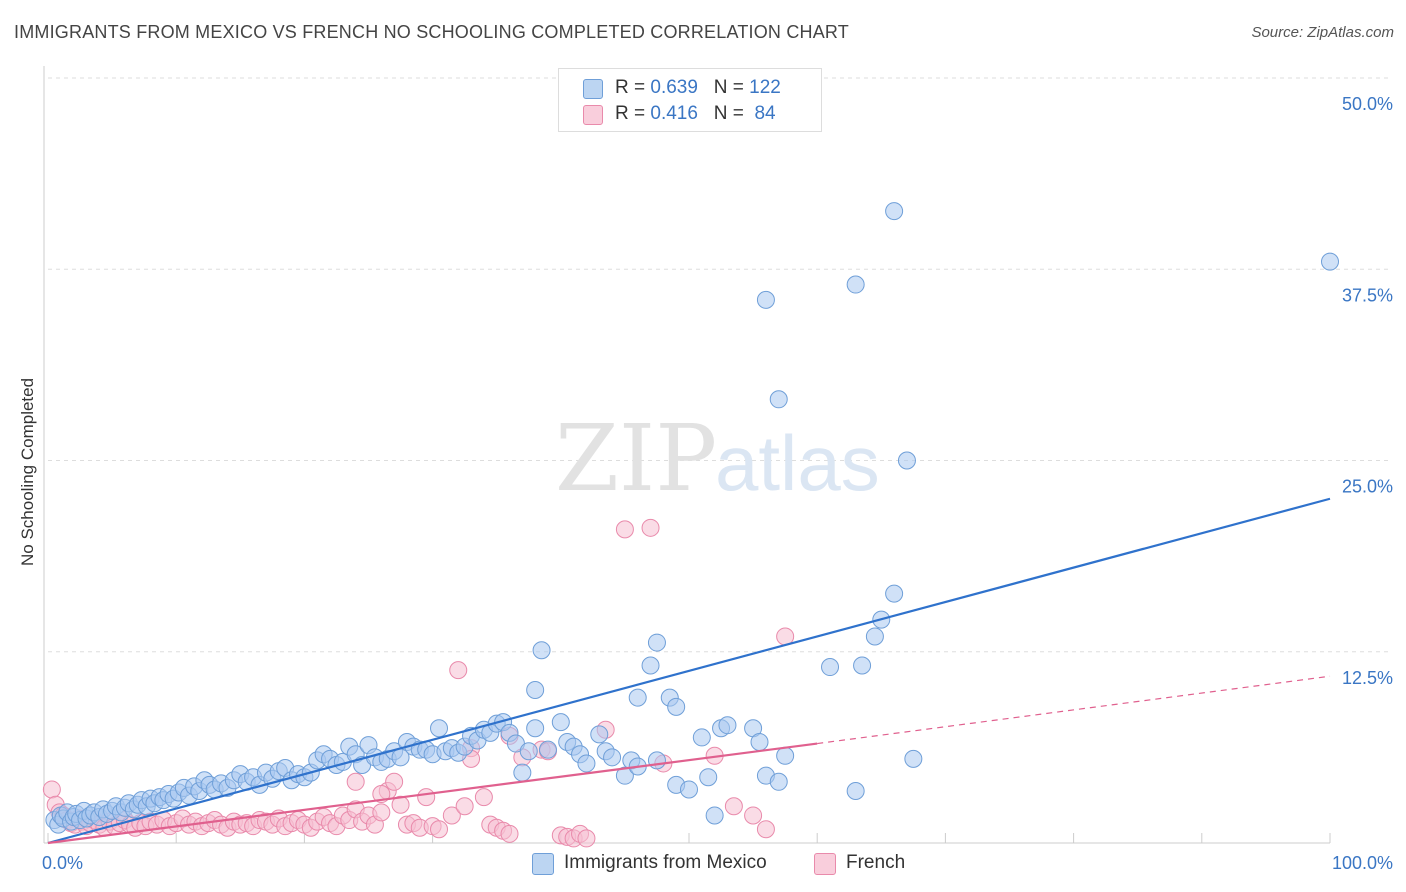 The width and height of the screenshot is (1406, 892). I want to click on source-label: Source: ZipAtlas.com, so click(1322, 32).